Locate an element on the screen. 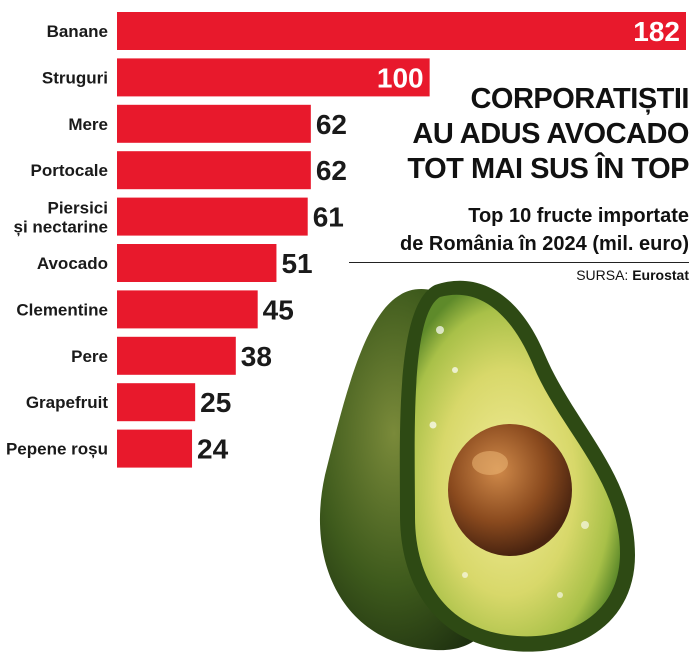  category-label-8: Grapefruit is located at coordinates (67, 402).